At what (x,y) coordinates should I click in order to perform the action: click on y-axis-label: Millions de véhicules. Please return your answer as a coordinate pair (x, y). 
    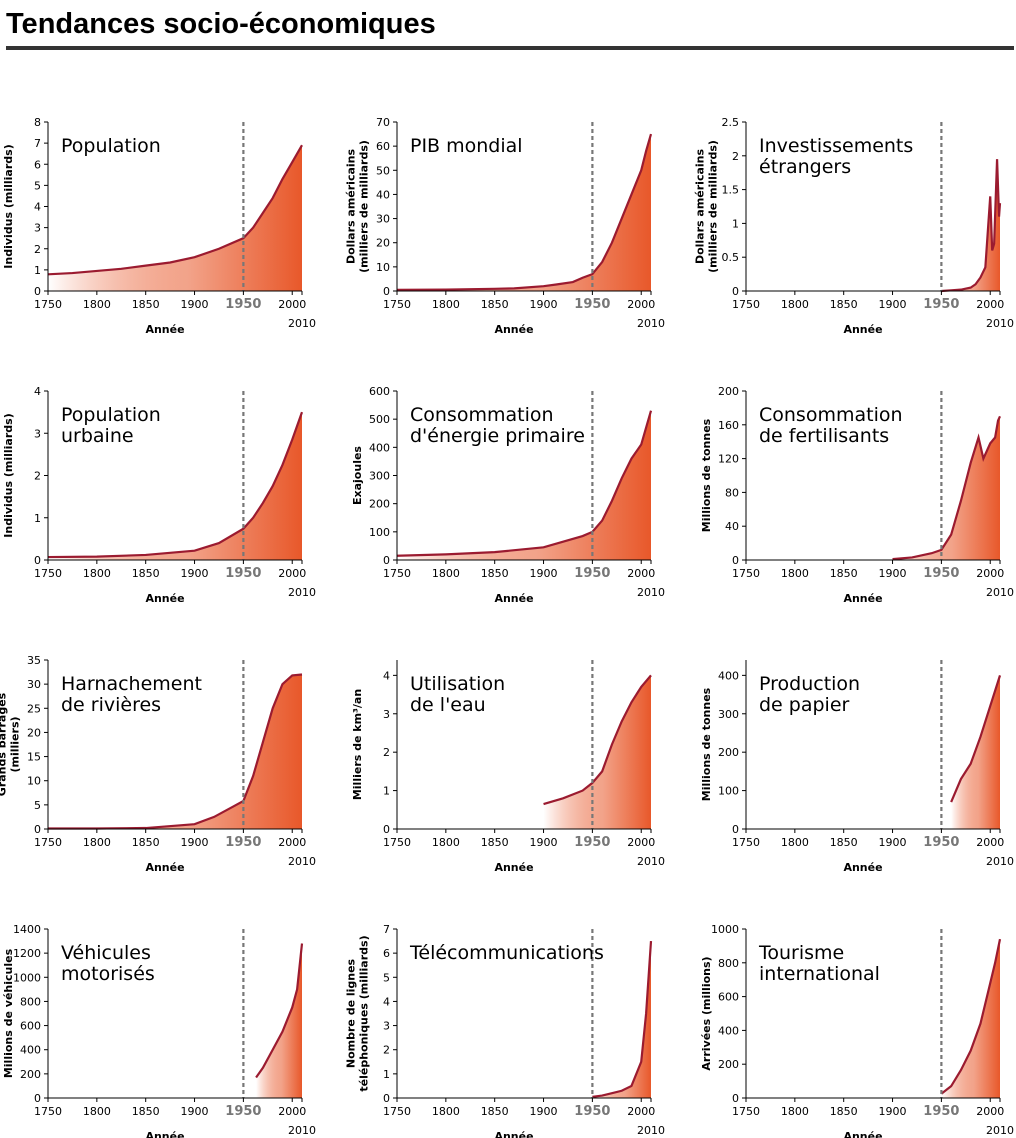
    Looking at the image, I should click on (8, 1013).